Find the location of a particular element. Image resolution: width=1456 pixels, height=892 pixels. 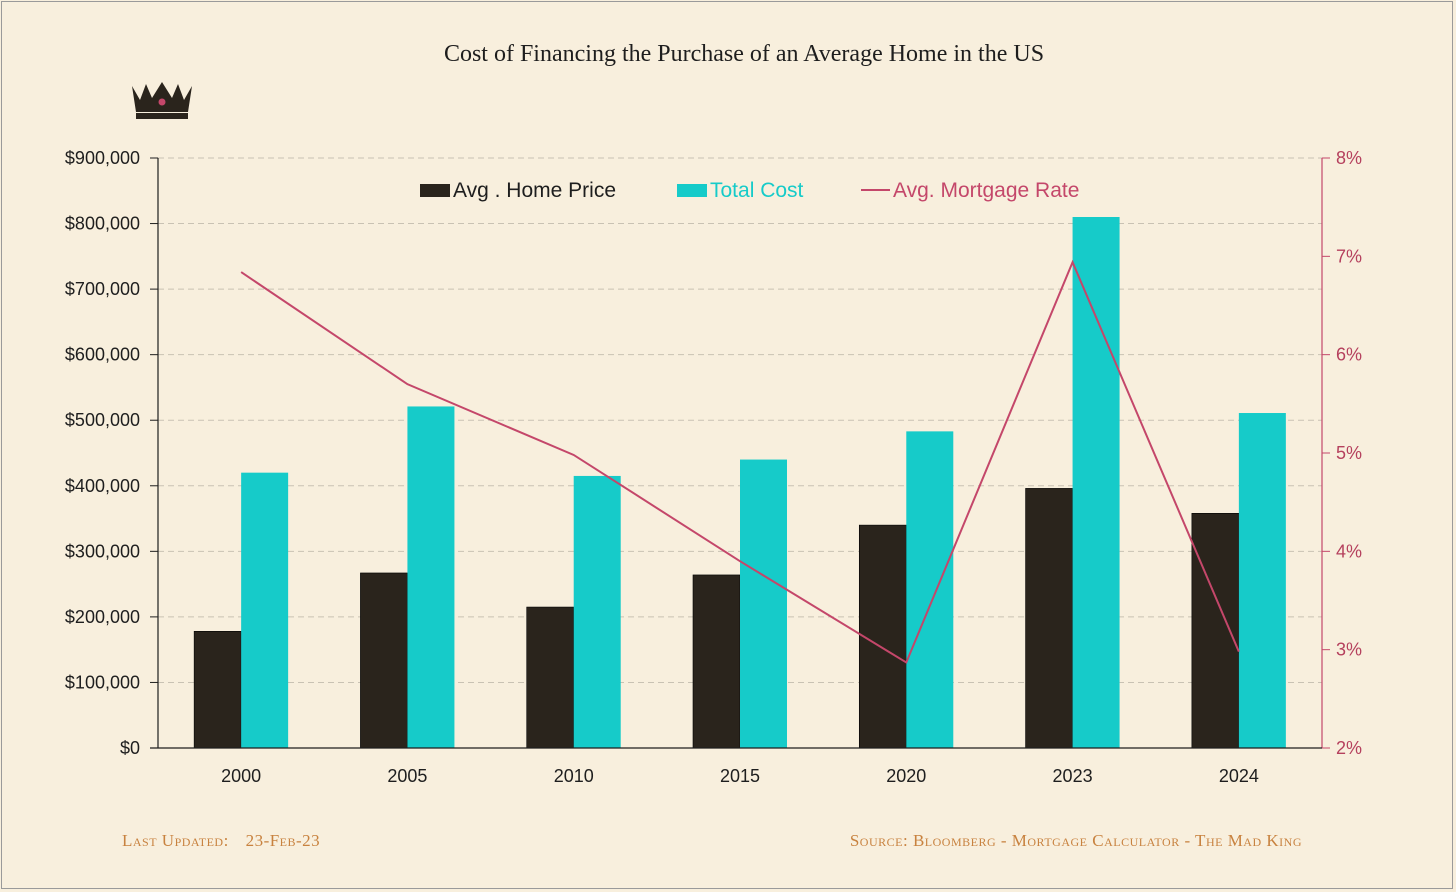

y-left-tick-label: $900,000 is located at coordinates (102, 158).